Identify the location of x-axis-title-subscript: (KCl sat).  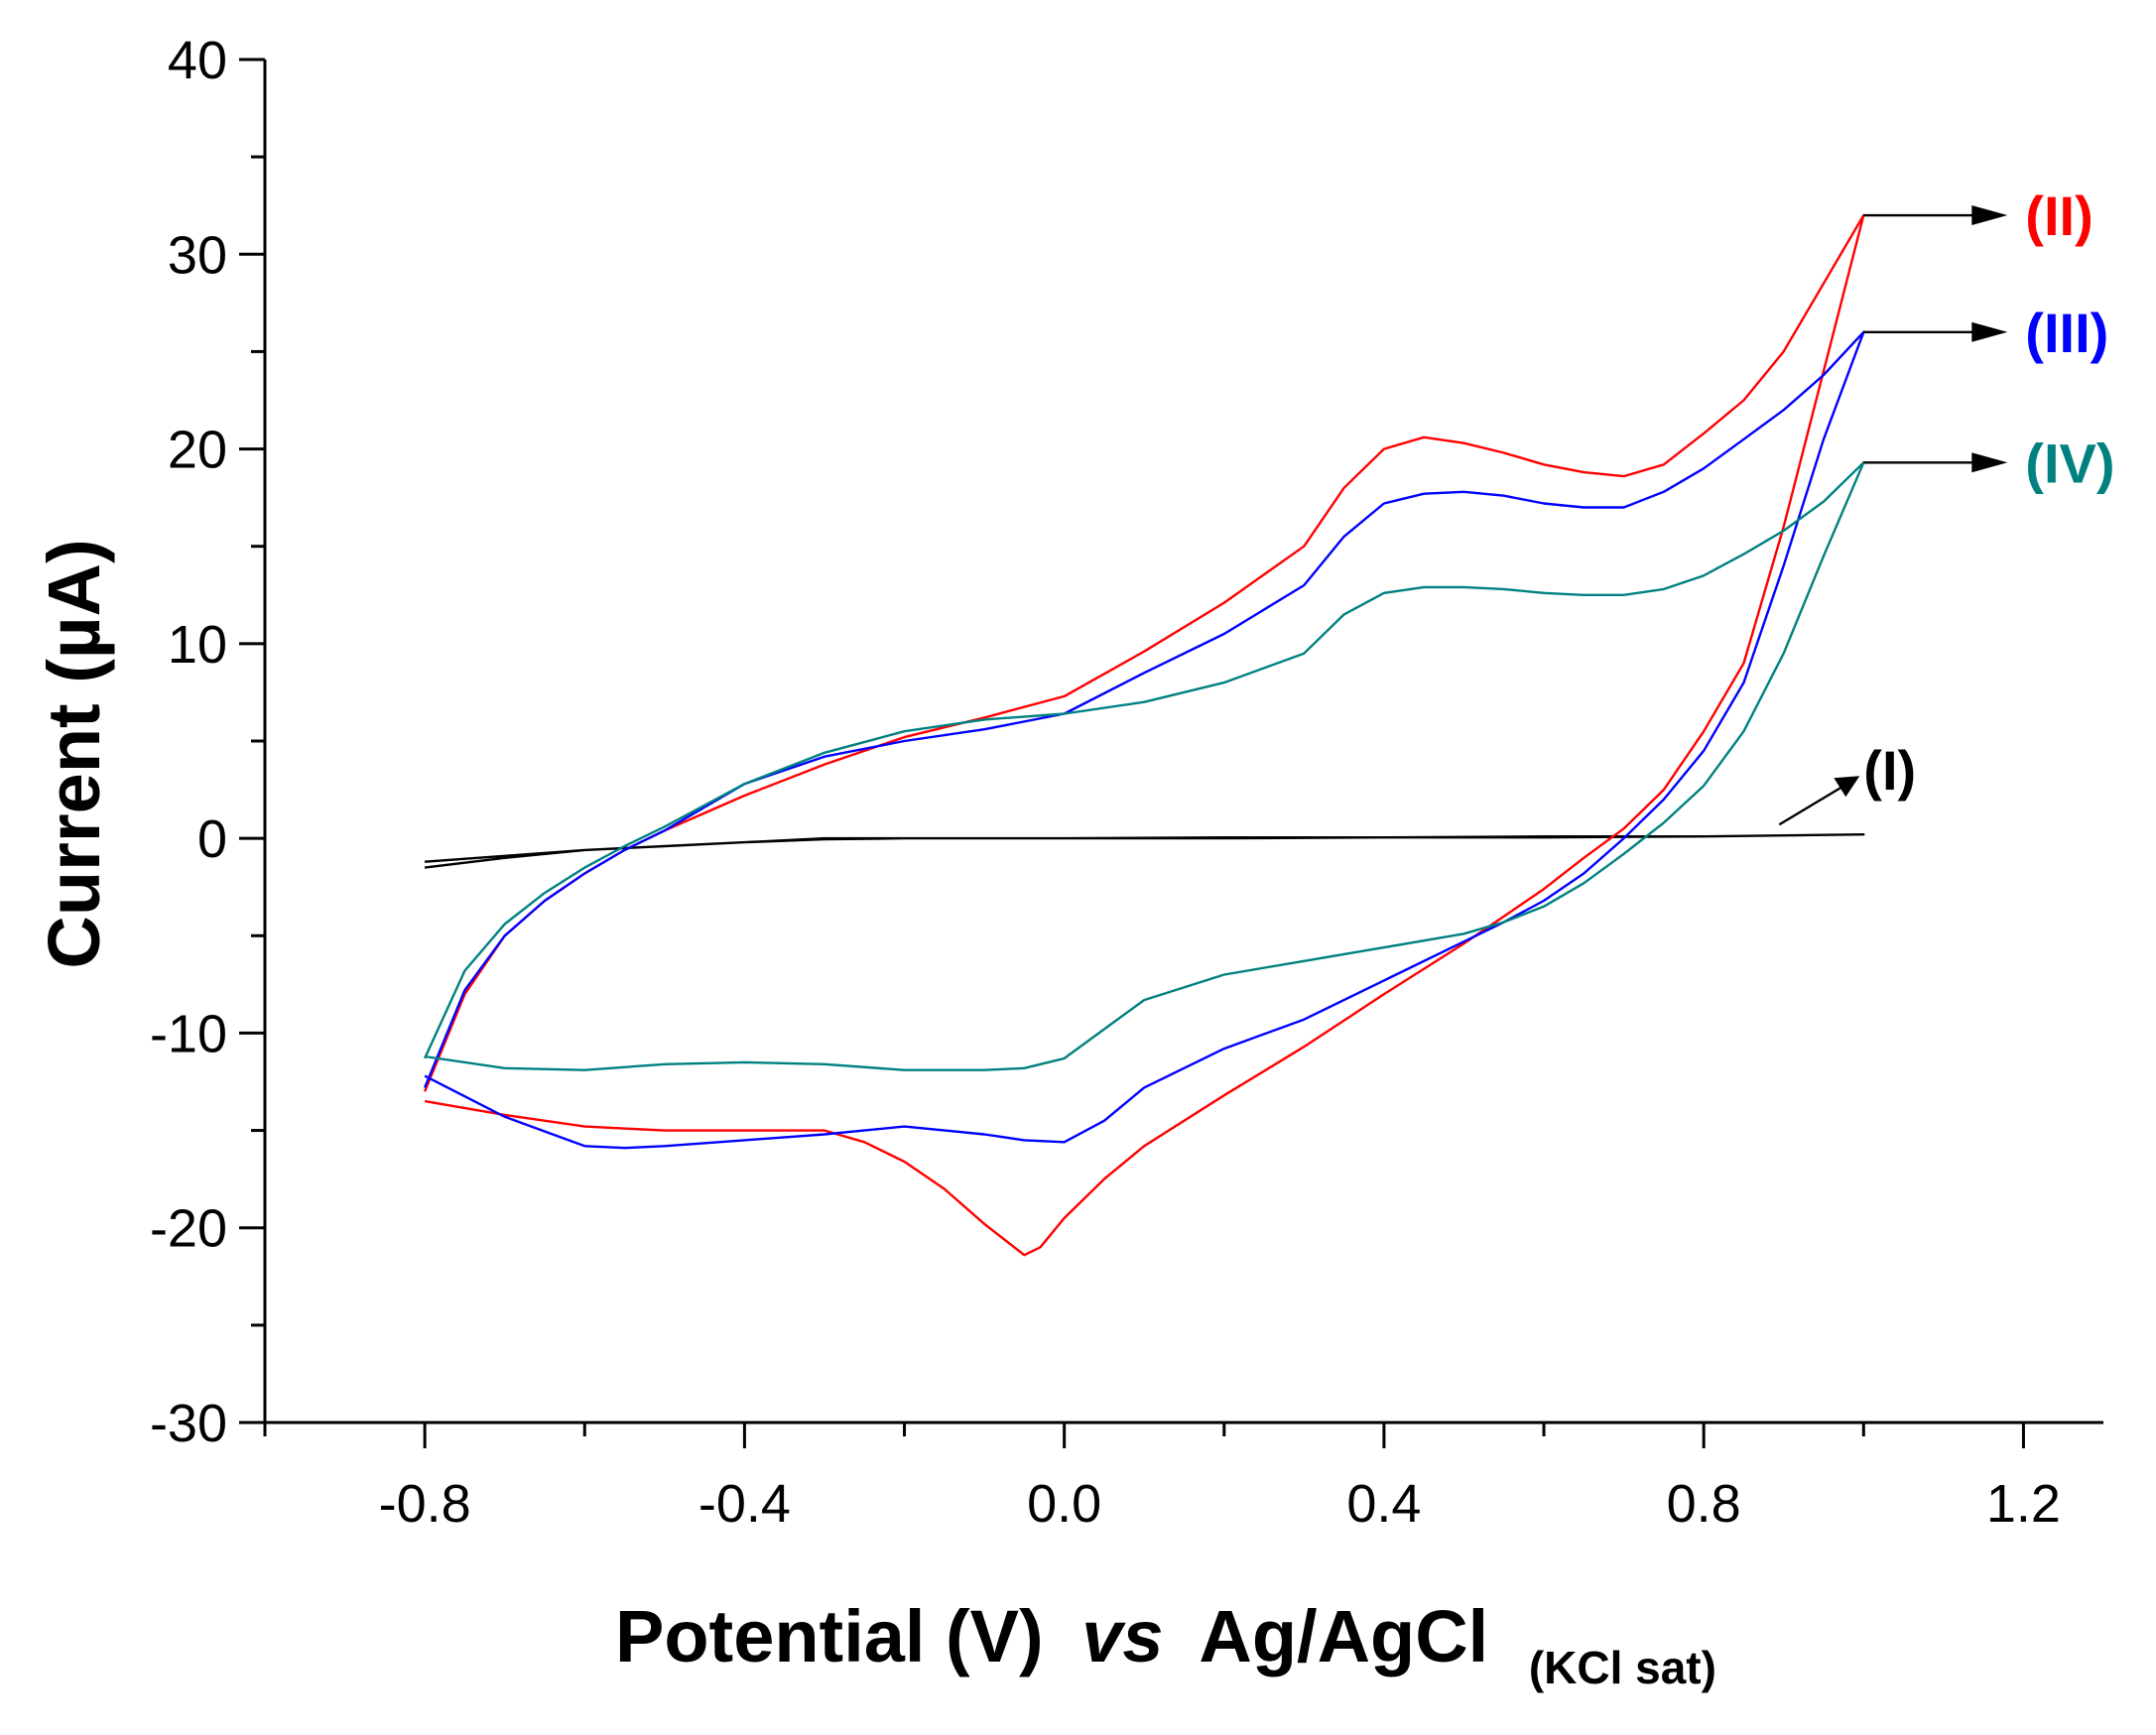
(1622, 1667).